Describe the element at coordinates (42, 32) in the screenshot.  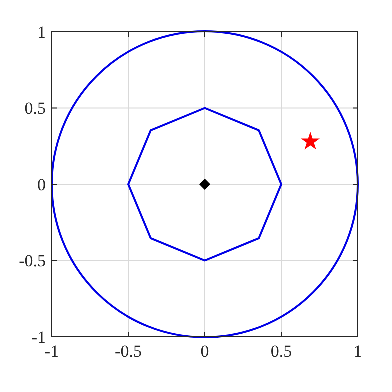
I see `y-tick-label: 1` at that location.